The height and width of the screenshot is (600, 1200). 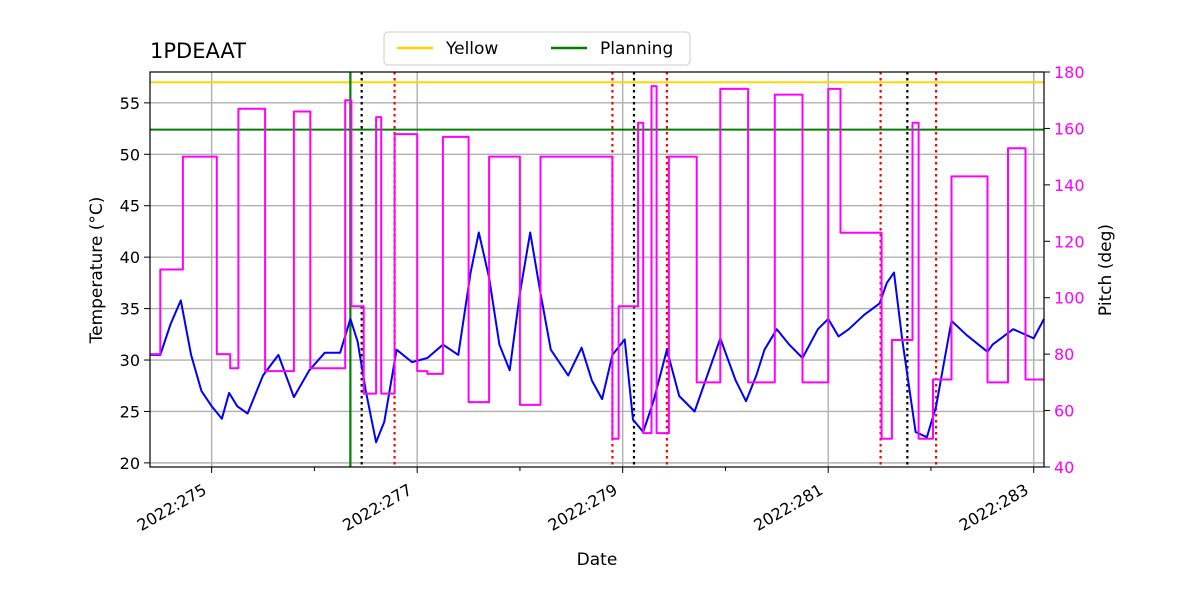 What do you see at coordinates (1064, 467) in the screenshot?
I see `y-right-tick-label: 40` at bounding box center [1064, 467].